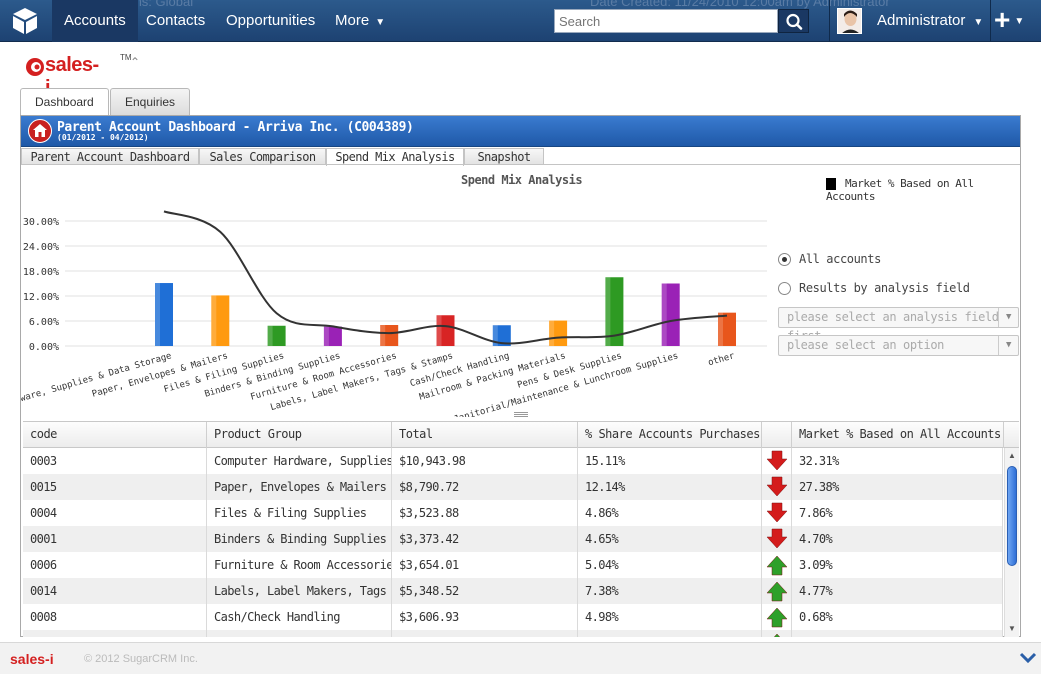  I want to click on person-icon, so click(849, 21).